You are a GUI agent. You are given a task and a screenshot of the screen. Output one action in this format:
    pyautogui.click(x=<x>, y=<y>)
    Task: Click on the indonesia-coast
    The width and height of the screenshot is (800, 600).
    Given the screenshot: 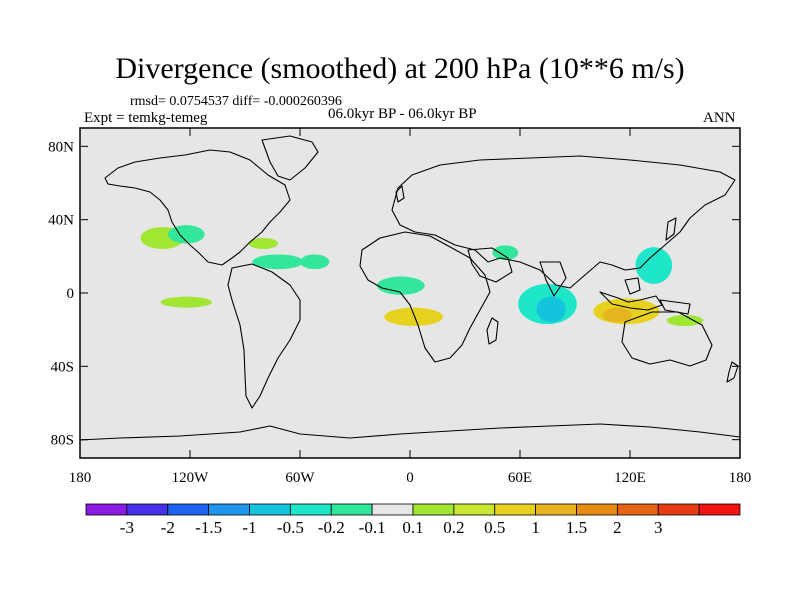 What is the action you would take?
    pyautogui.click(x=631, y=301)
    